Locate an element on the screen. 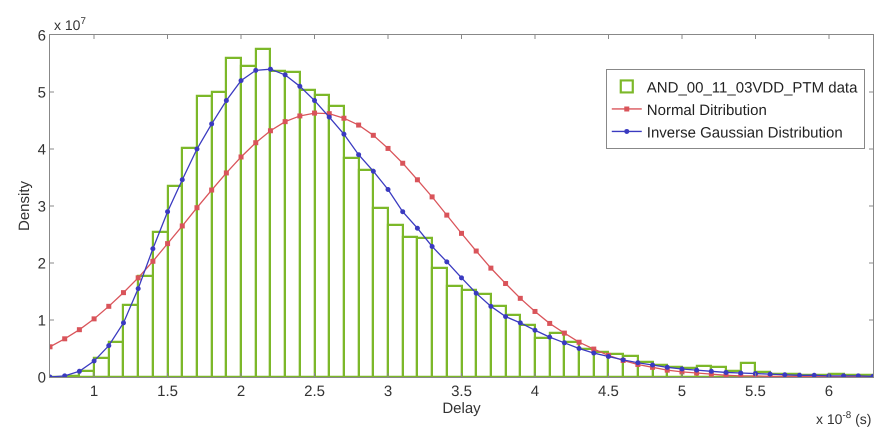 The height and width of the screenshot is (432, 877). text: x 10$^{-8}$ (s) is located at coordinates (844, 418).